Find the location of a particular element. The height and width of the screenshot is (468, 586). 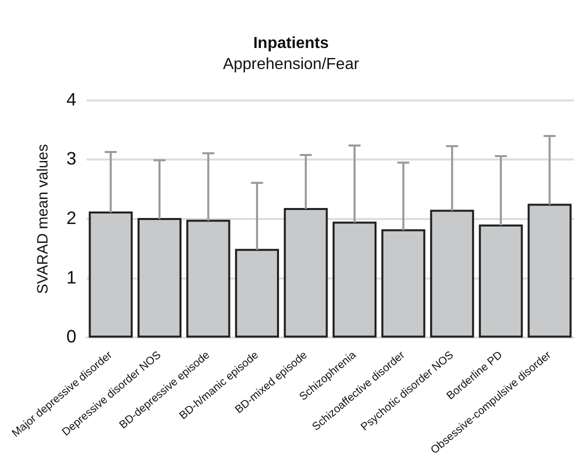

y-axis-title: SVARAD mean values is located at coordinates (43, 219).